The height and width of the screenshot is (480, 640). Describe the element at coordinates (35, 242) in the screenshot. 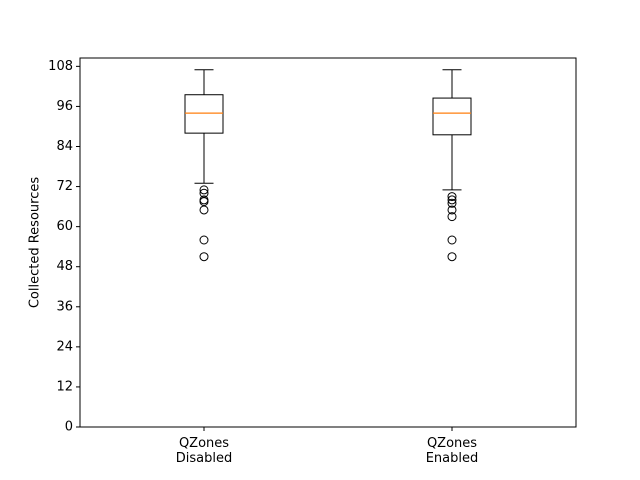

I see `y-axis-label: Collected Resources` at that location.